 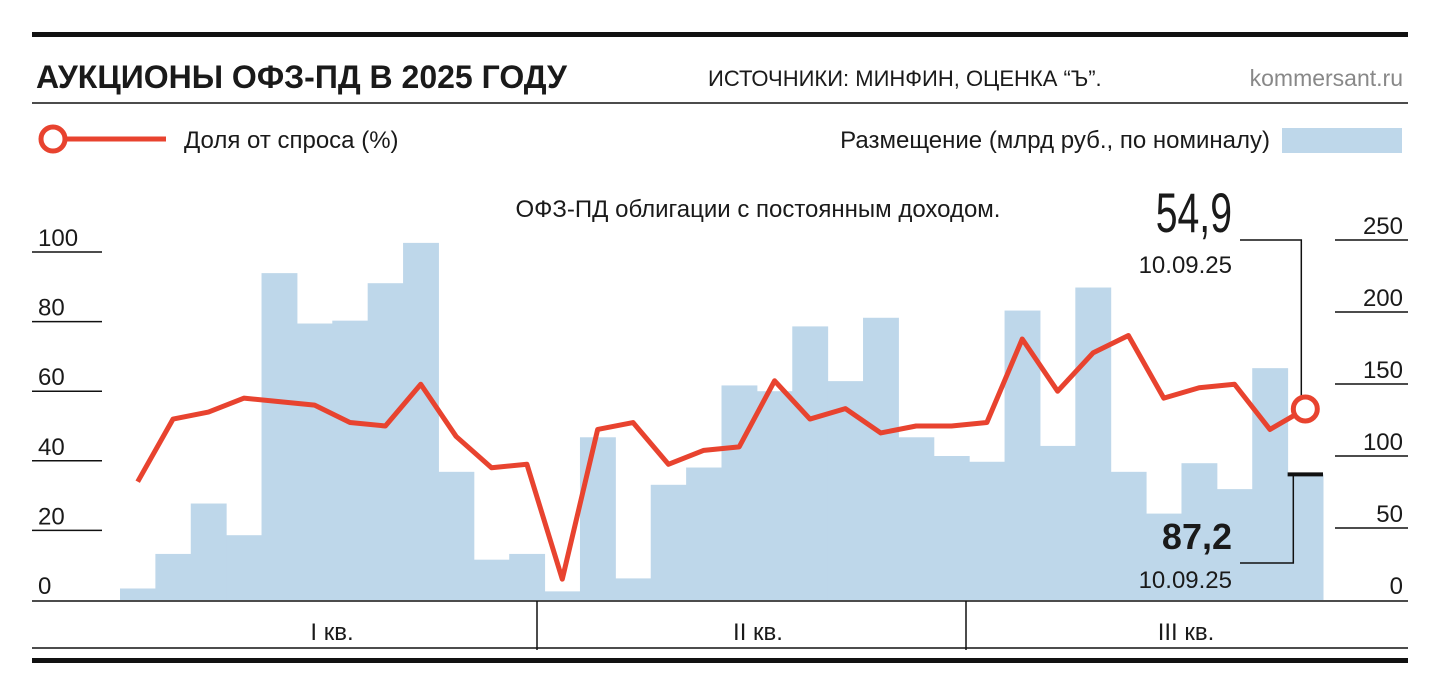 What do you see at coordinates (51, 377) in the screenshot?
I see `y-tick-label: 60` at bounding box center [51, 377].